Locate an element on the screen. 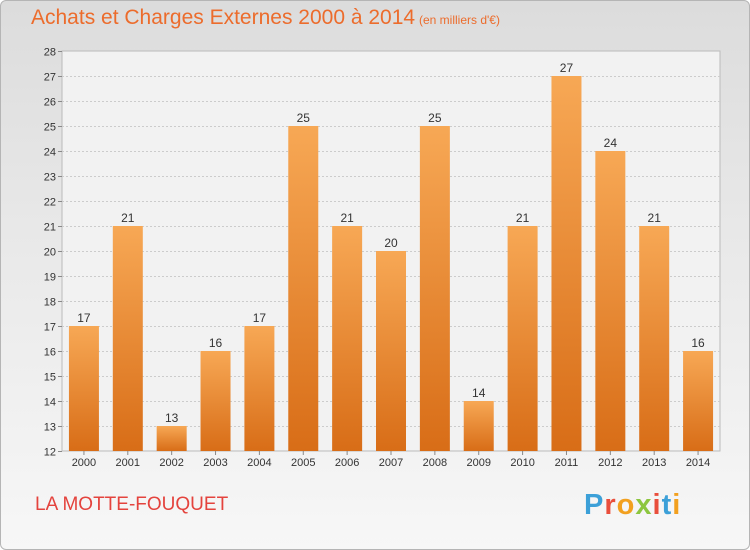  y-tick-label: 12 is located at coordinates (50, 453).